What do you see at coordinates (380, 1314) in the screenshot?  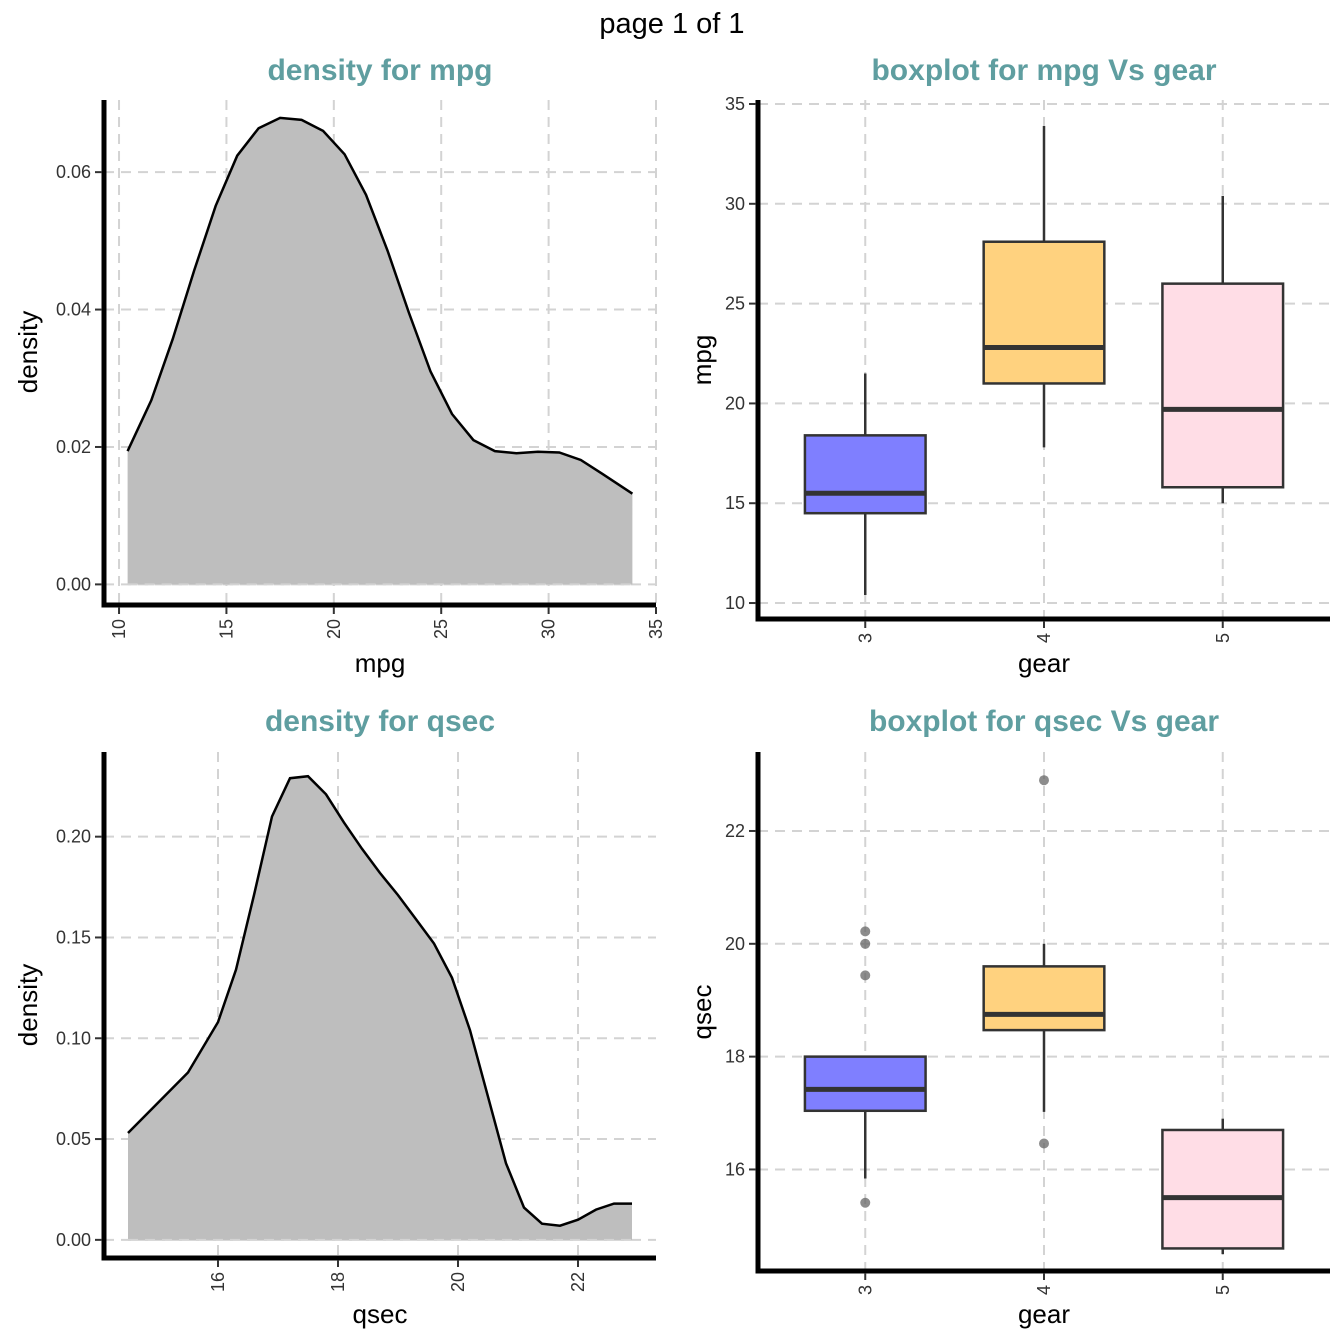 I see `x-axis-title: qsec` at bounding box center [380, 1314].